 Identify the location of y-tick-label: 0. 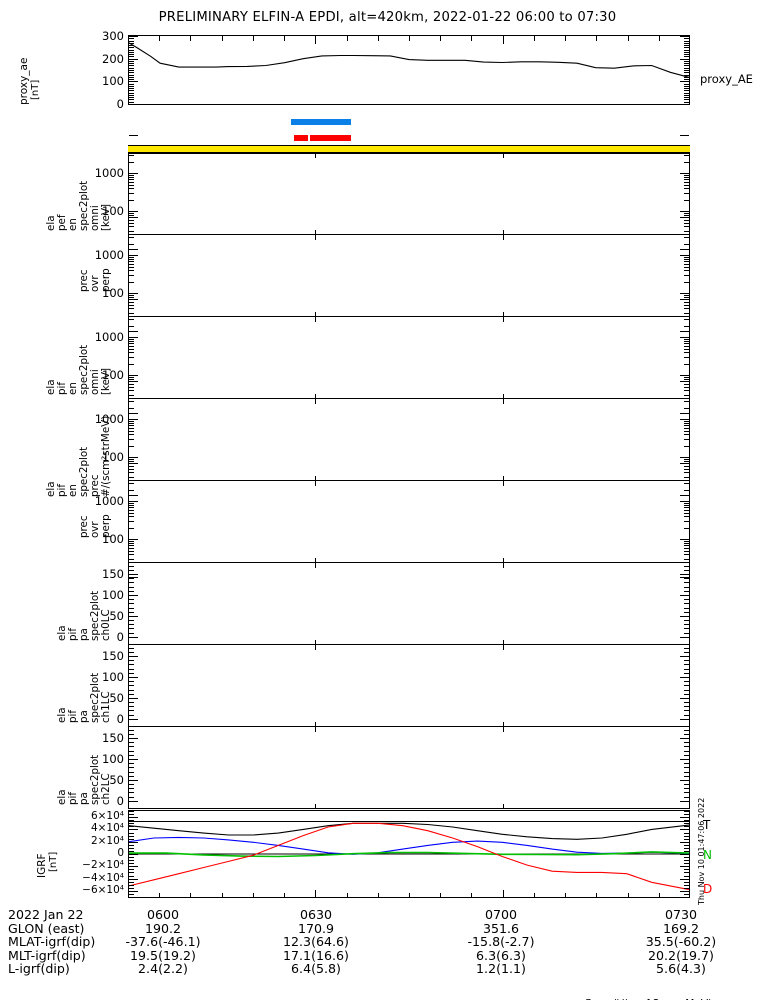
(120, 800).